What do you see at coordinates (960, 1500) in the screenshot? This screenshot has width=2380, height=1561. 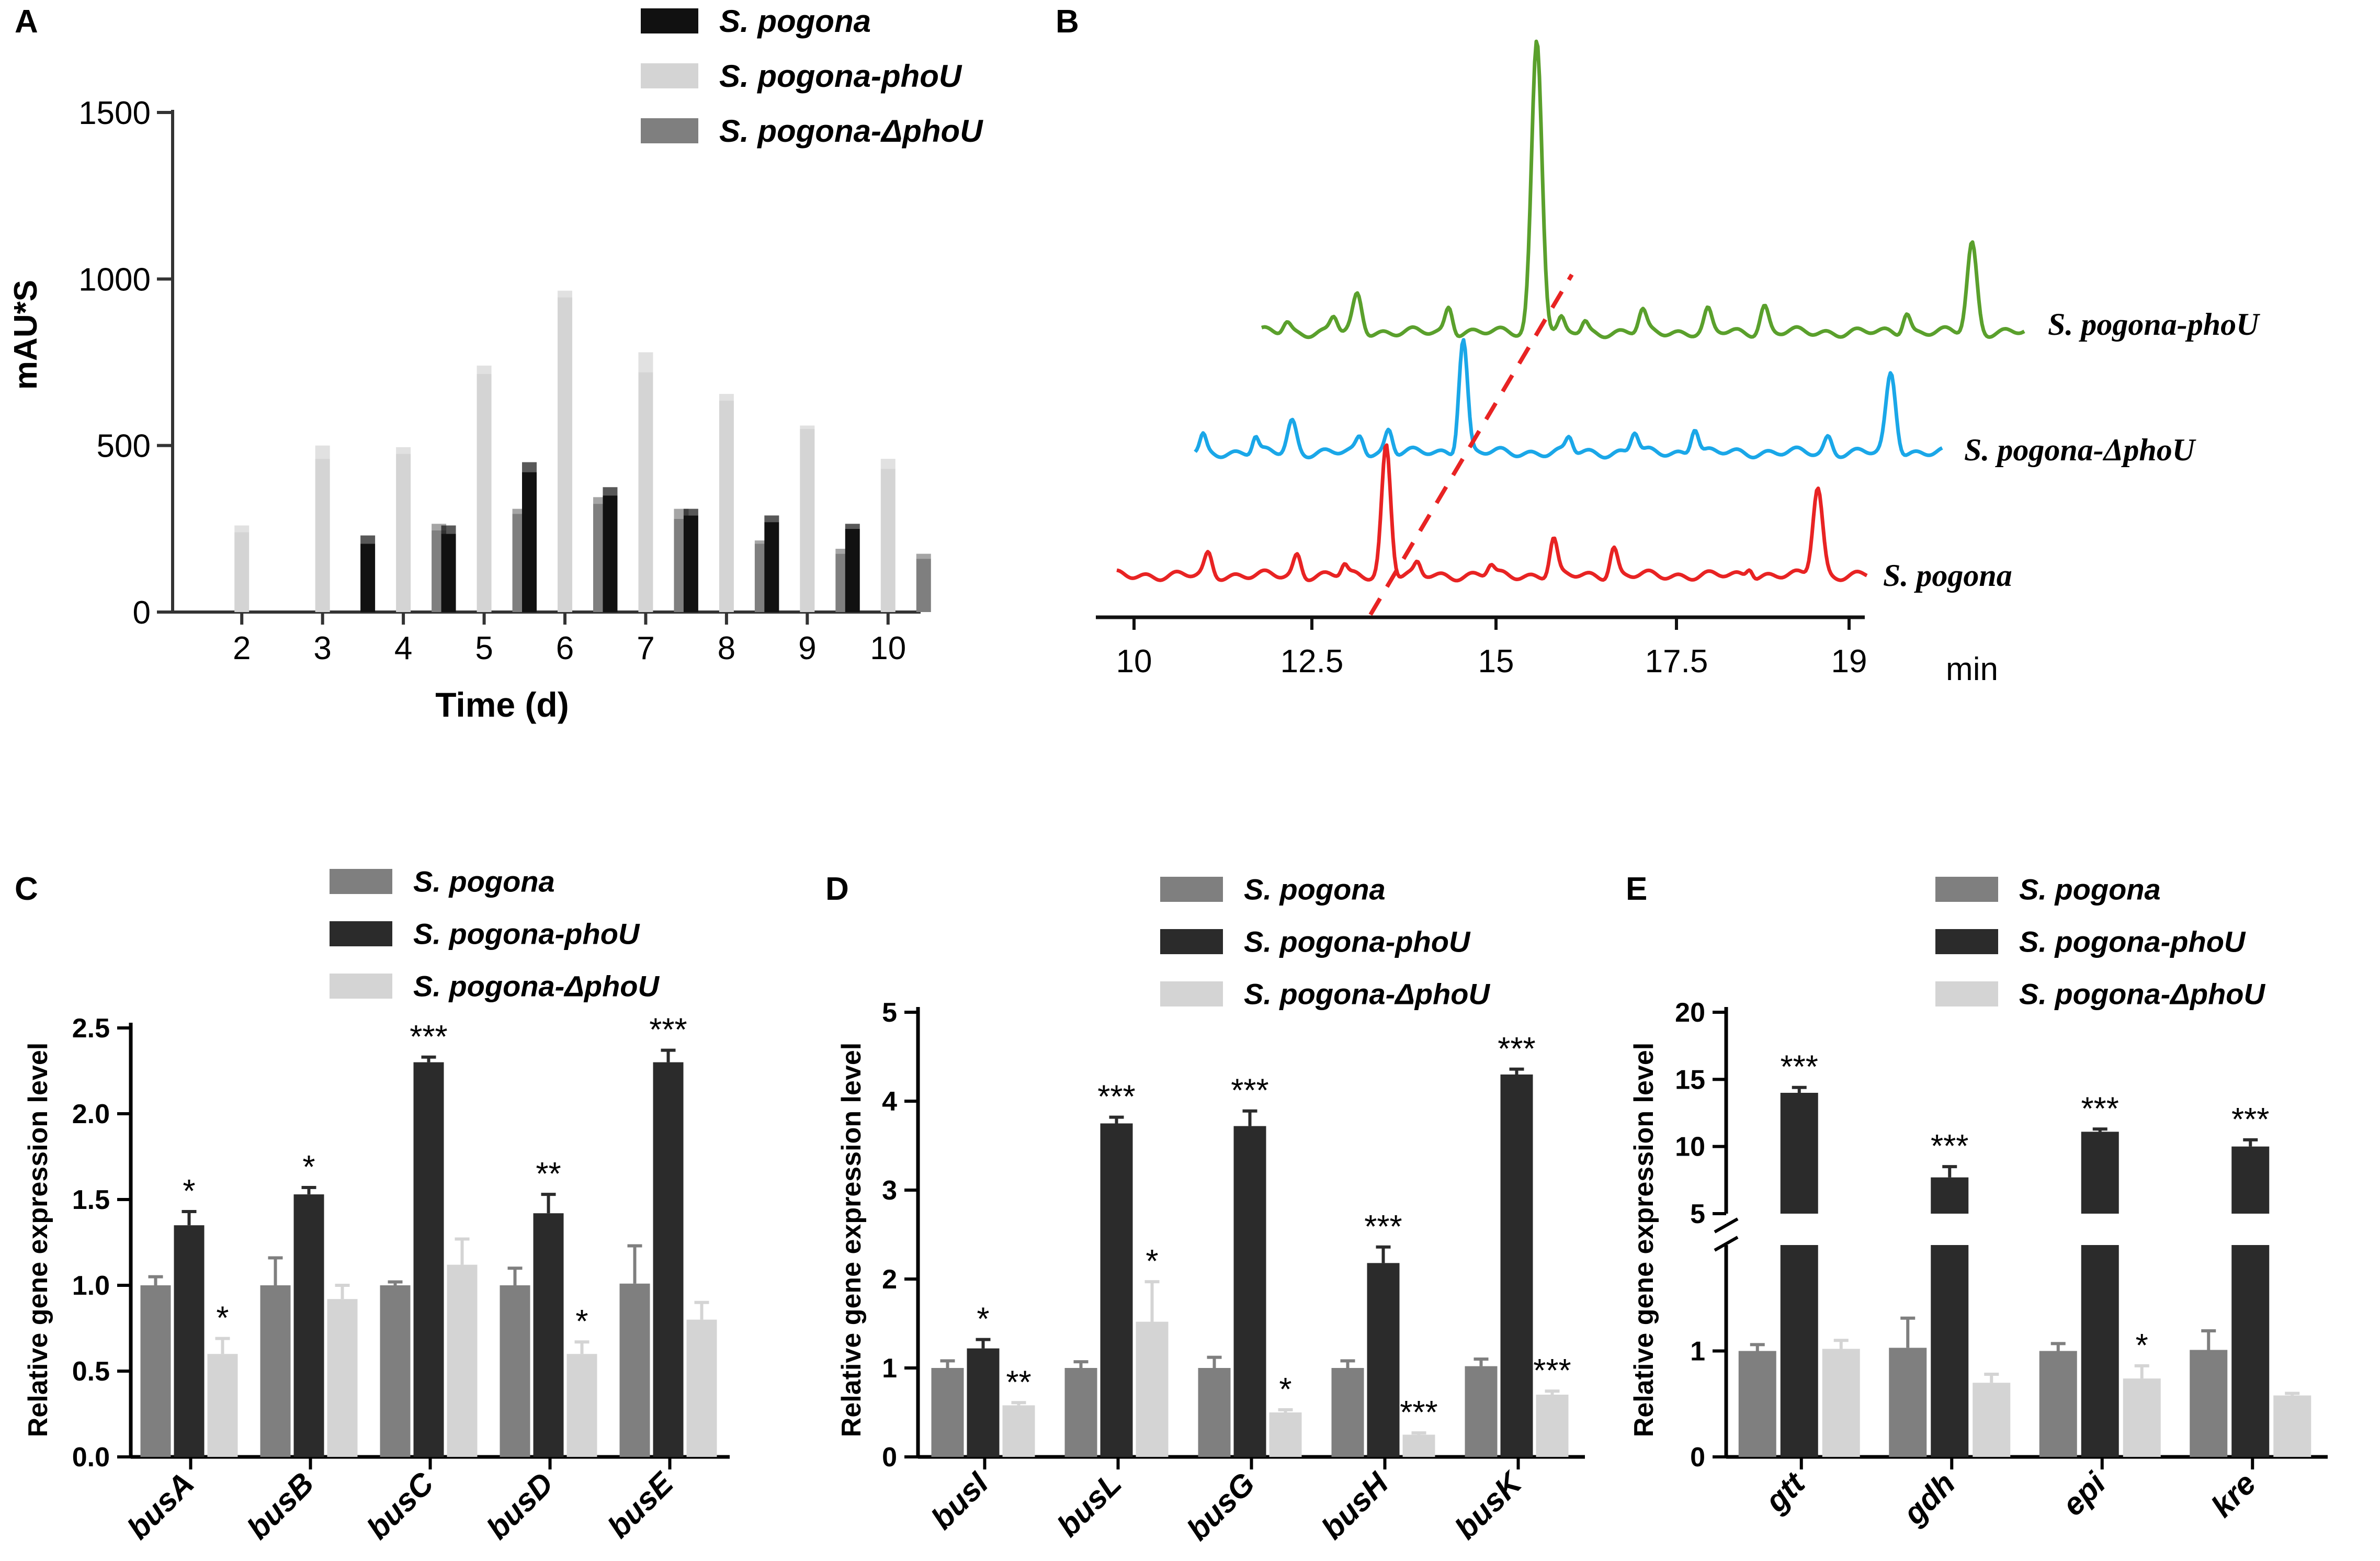 I see `d-xtick-label: busI` at bounding box center [960, 1500].